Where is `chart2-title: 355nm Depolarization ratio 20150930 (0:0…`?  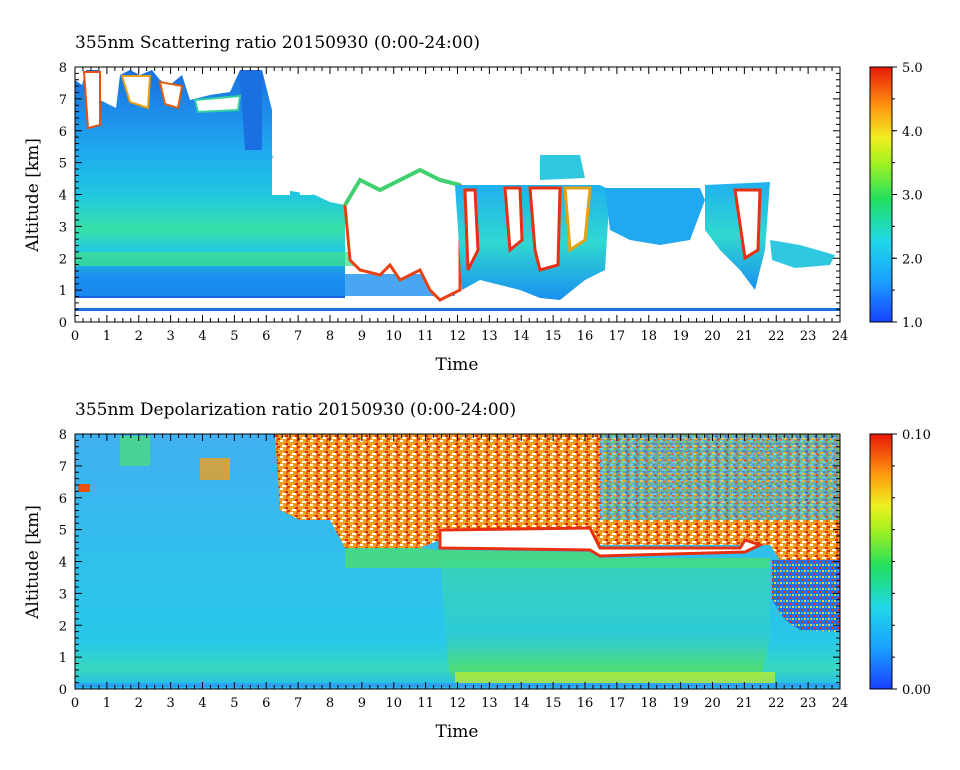
chart2-title: 355nm Depolarization ratio 20150930 (0:0… is located at coordinates (295, 410).